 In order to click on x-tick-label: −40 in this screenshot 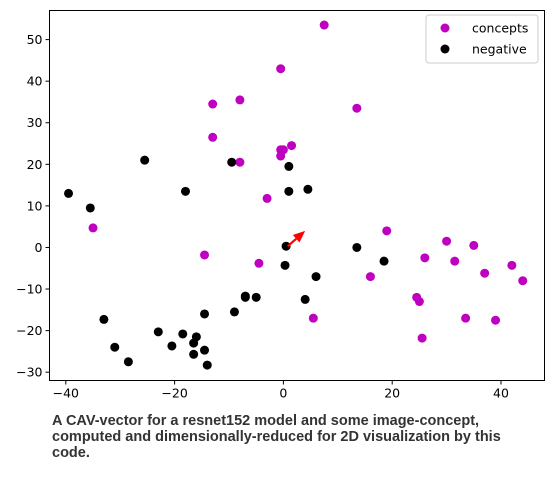, I will do `click(66, 393)`.